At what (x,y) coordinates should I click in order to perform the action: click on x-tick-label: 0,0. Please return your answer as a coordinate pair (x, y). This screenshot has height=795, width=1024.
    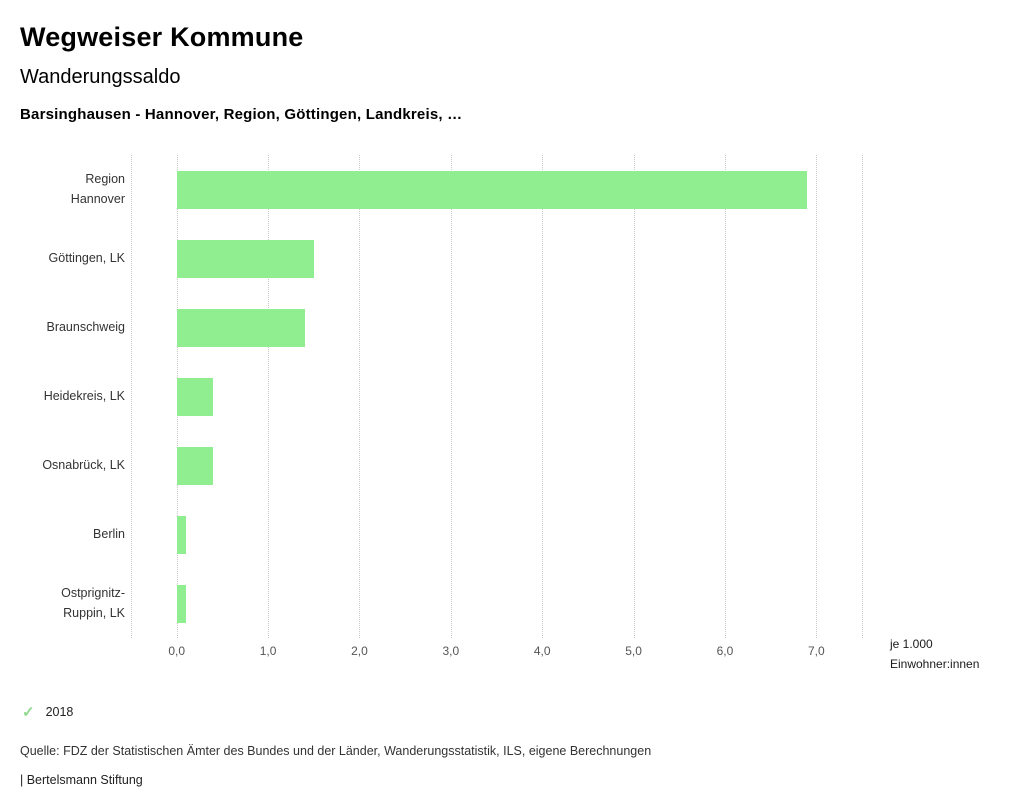
    Looking at the image, I should click on (177, 651).